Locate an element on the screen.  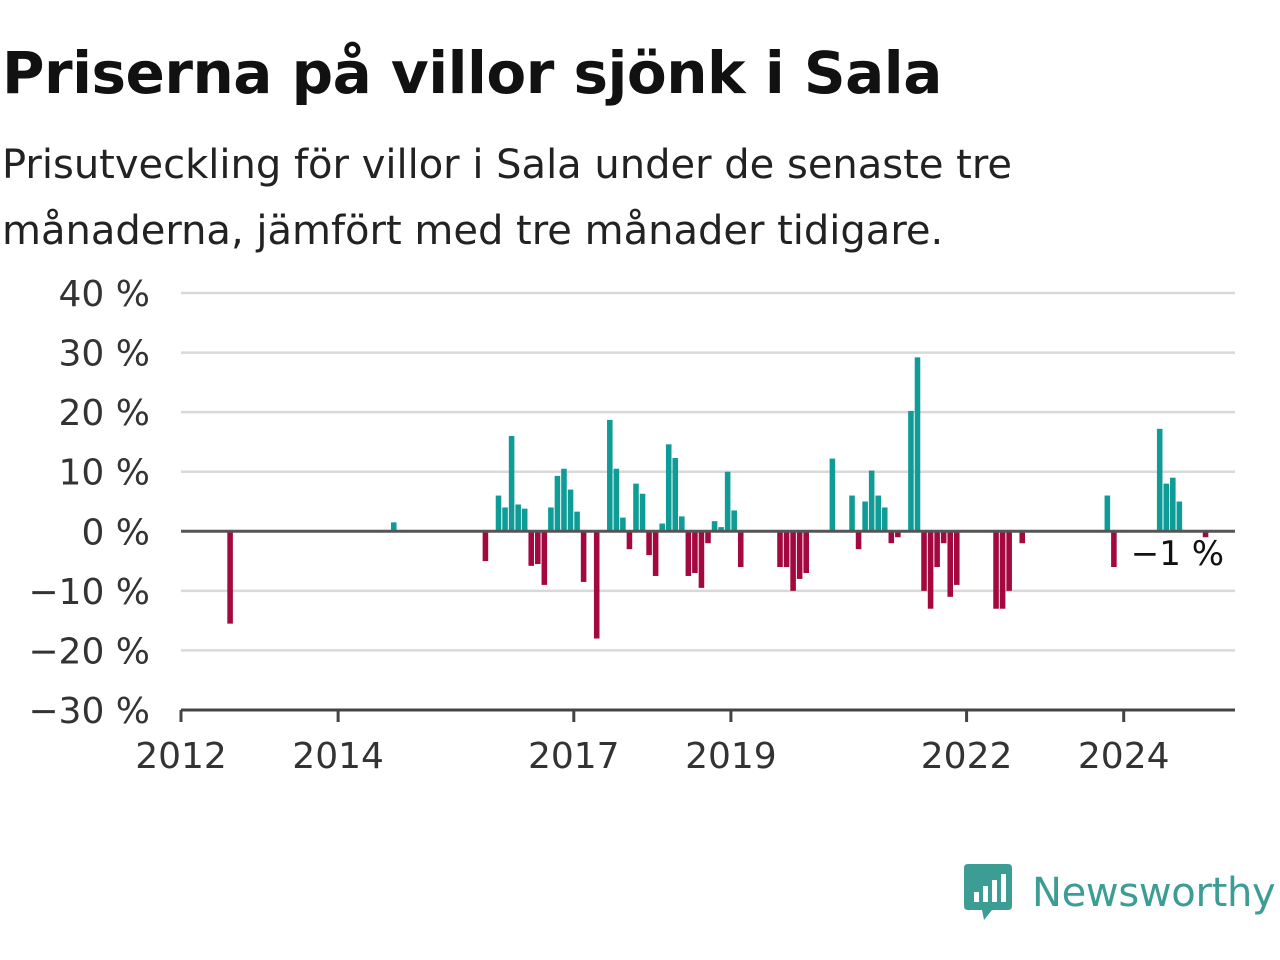
y-tick-label: 10 % is located at coordinates (104, 473).